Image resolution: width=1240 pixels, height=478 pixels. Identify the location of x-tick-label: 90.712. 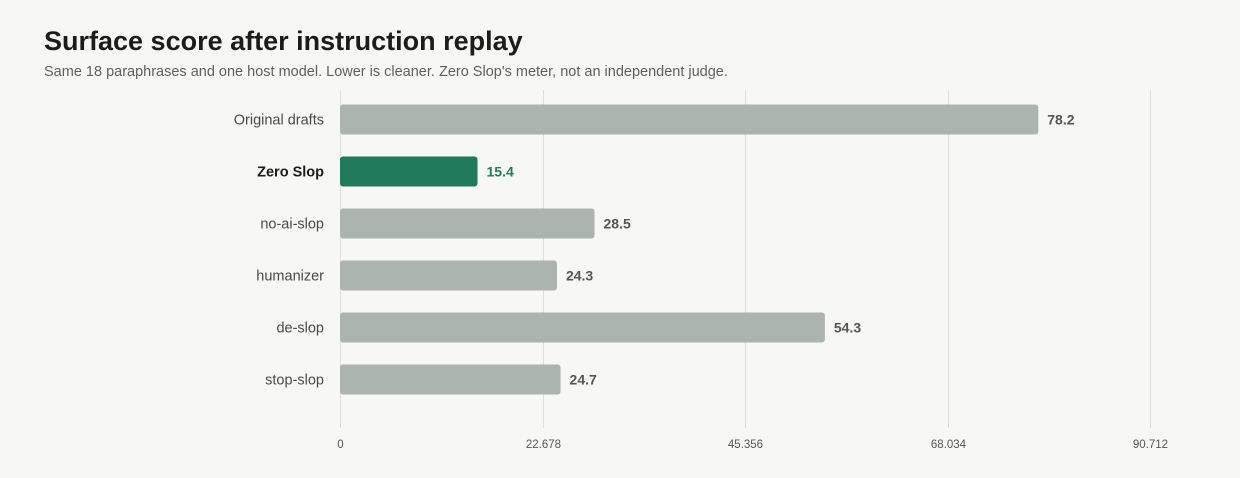
(1150, 445).